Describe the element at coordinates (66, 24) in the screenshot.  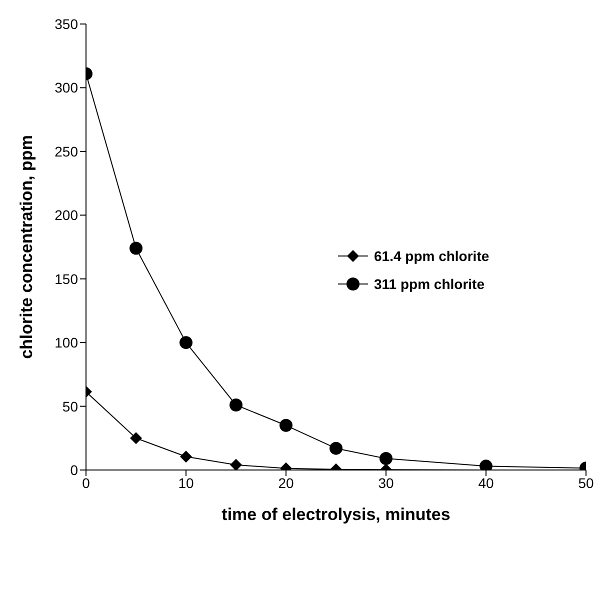
I see `y-tick-label: 350` at that location.